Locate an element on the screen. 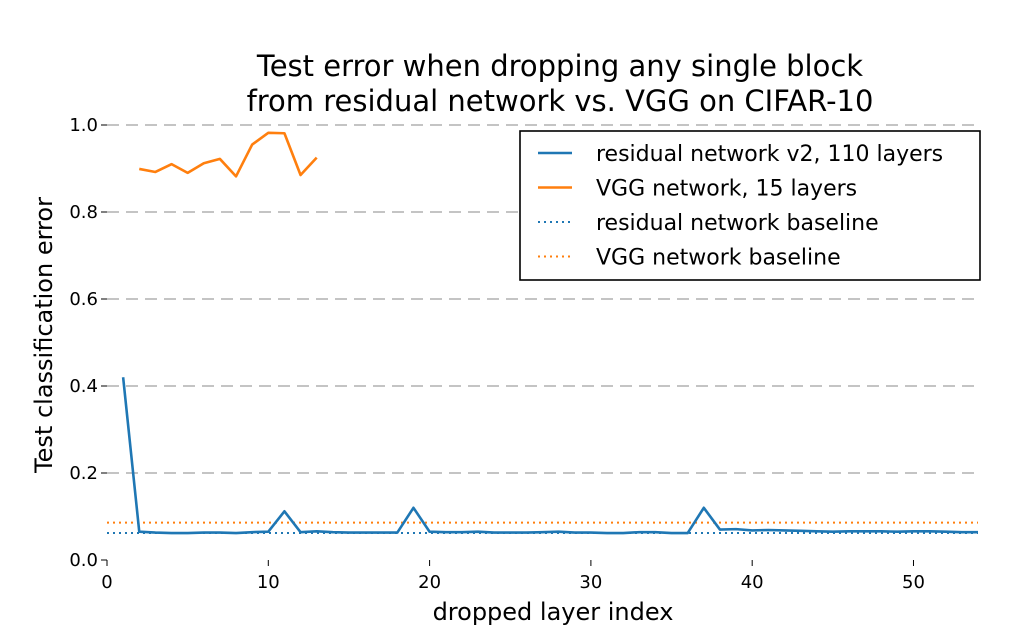 The height and width of the screenshot is (640, 1009). x-tick-label: 40 is located at coordinates (752, 582).